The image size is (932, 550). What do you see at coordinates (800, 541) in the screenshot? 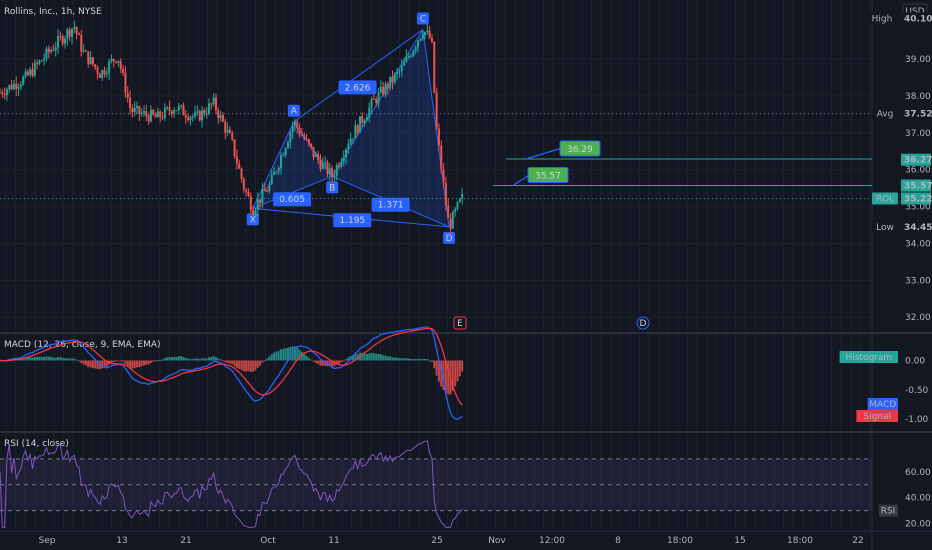
I see `time-tick: 18:00` at bounding box center [800, 541].